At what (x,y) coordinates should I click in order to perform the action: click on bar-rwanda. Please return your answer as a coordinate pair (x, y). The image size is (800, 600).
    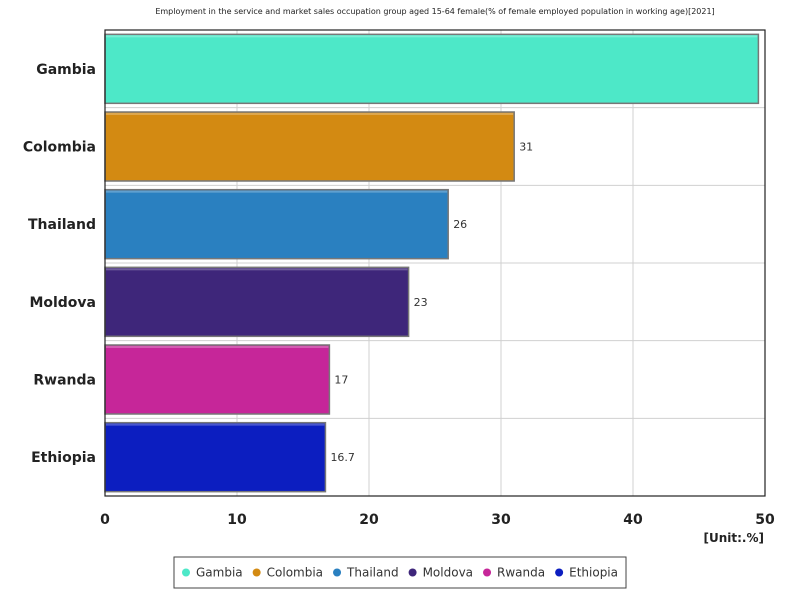
    Looking at the image, I should click on (217, 379).